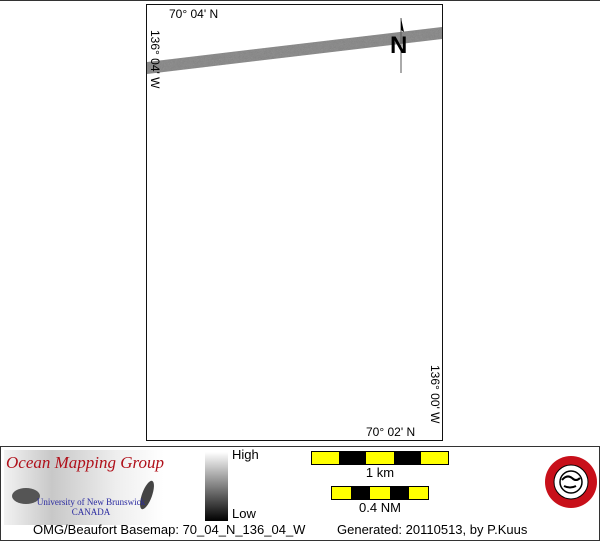 This screenshot has width=600, height=541. I want to click on bathymetry-swath, so click(294, 50).